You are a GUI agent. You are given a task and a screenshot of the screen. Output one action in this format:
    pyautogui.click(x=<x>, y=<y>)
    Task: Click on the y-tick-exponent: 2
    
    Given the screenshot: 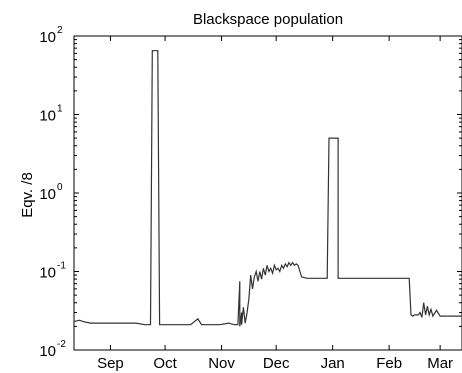 What is the action you would take?
    pyautogui.click(x=60, y=30)
    